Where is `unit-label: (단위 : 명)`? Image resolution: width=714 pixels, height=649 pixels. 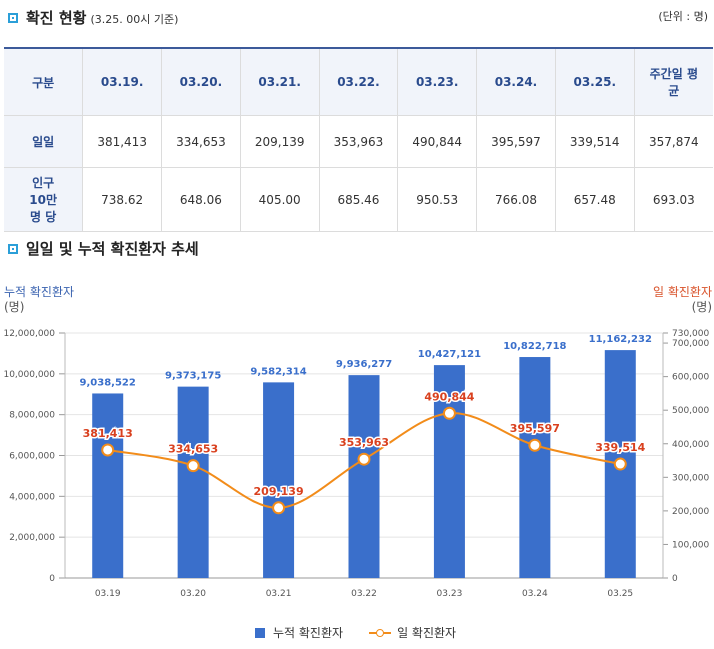
unit-label: (단위 : 명) is located at coordinates (683, 16).